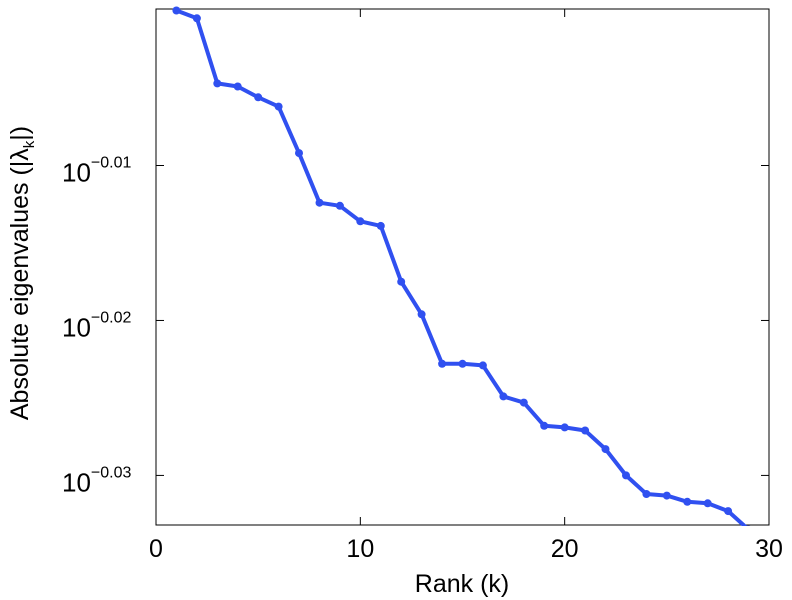 The height and width of the screenshot is (600, 792). What do you see at coordinates (156, 549) in the screenshot?
I see `x-tick-label: 0` at bounding box center [156, 549].